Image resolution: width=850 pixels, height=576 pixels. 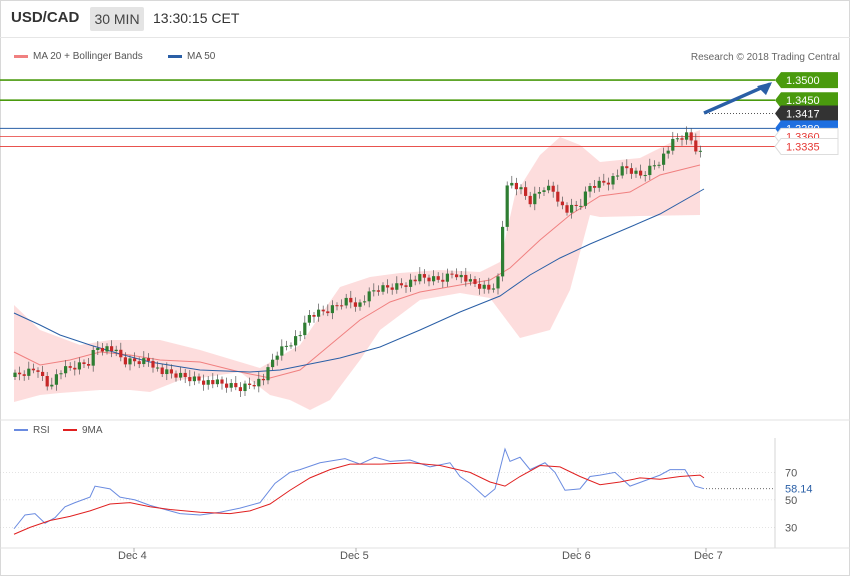 I want to click on x-label-dec6: Dec 6, so click(x=576, y=556).